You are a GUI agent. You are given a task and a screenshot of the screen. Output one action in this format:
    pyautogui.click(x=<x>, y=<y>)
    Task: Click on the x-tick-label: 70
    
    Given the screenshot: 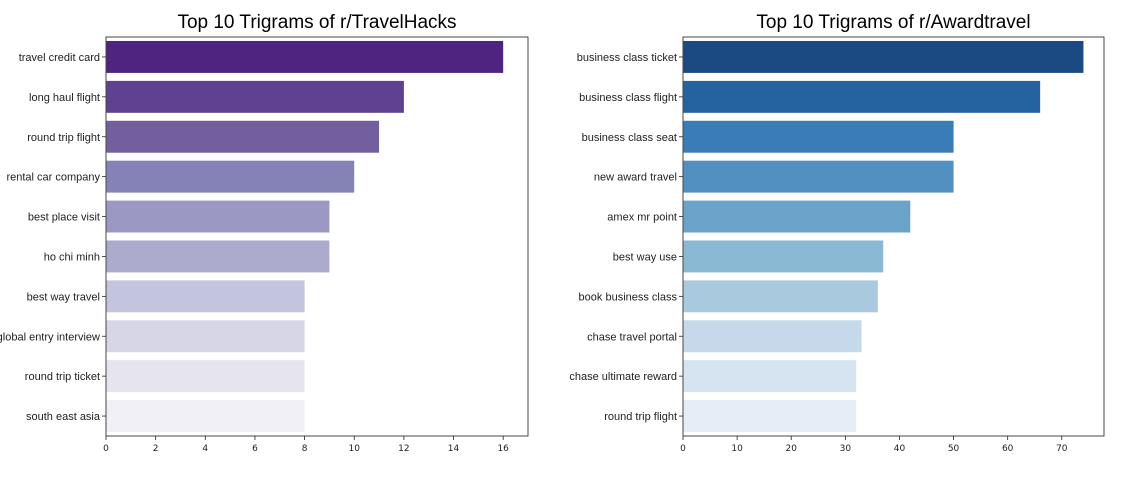 What is the action you would take?
    pyautogui.click(x=1062, y=449)
    